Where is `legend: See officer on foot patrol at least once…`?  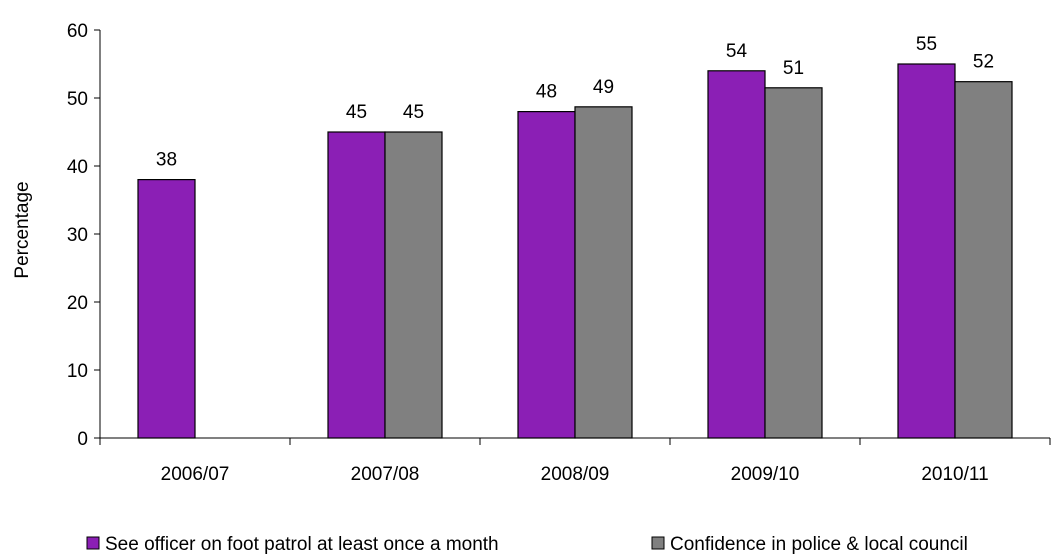
legend: See officer on foot patrol at least once… is located at coordinates (527, 544).